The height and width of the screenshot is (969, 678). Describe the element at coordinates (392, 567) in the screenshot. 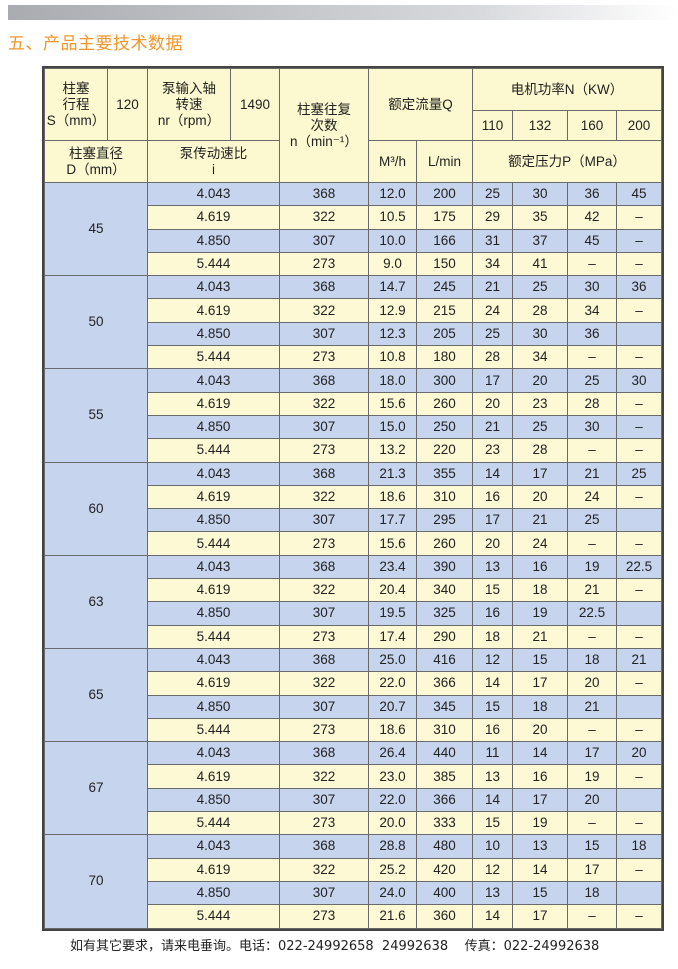

I see `flow-m3h-cell: 23.4` at that location.